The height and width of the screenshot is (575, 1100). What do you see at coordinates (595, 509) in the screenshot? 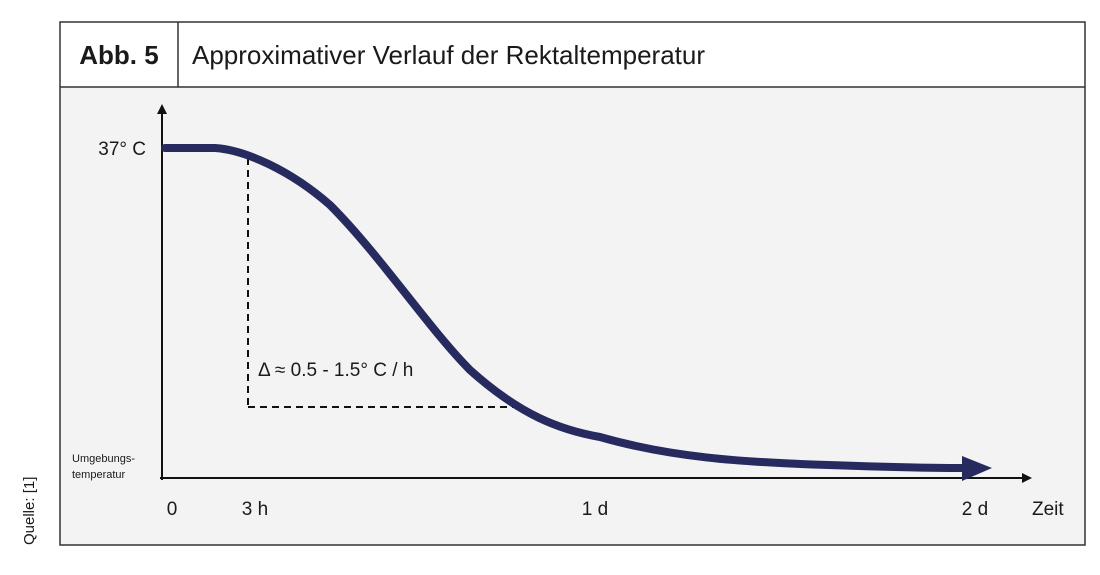
I see `x-label: 1 d` at bounding box center [595, 509].